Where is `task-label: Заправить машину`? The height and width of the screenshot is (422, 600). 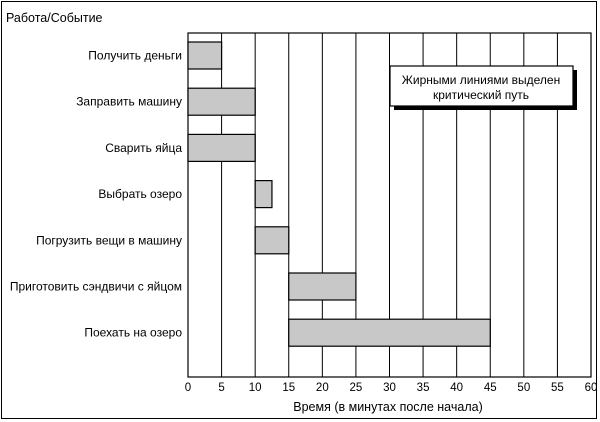 task-label: Заправить машину is located at coordinates (129, 102).